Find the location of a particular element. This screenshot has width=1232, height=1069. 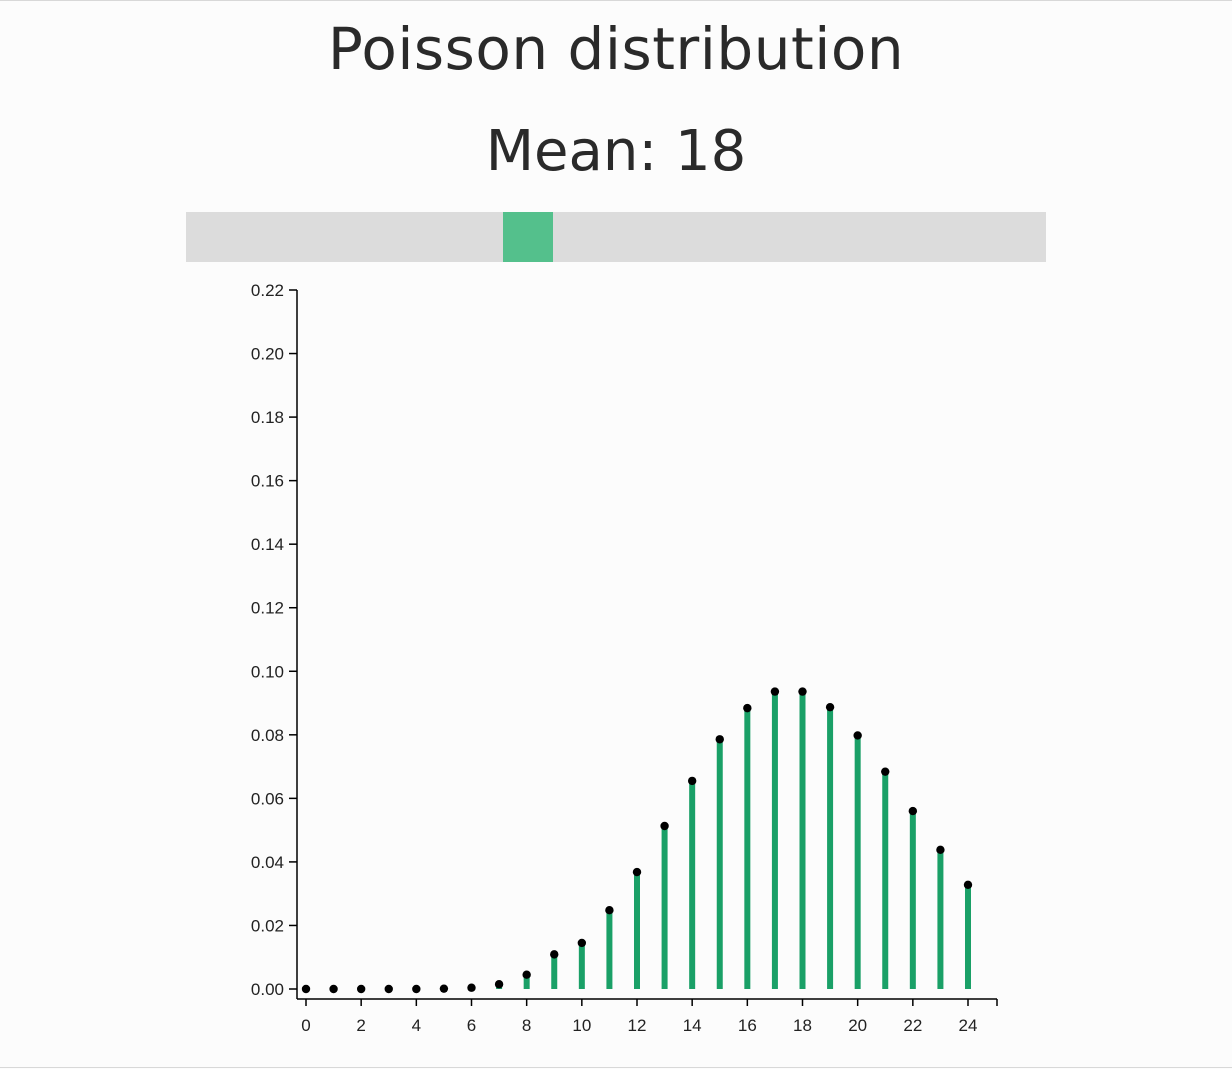

y-tick-label: 0.02 is located at coordinates (267, 925).